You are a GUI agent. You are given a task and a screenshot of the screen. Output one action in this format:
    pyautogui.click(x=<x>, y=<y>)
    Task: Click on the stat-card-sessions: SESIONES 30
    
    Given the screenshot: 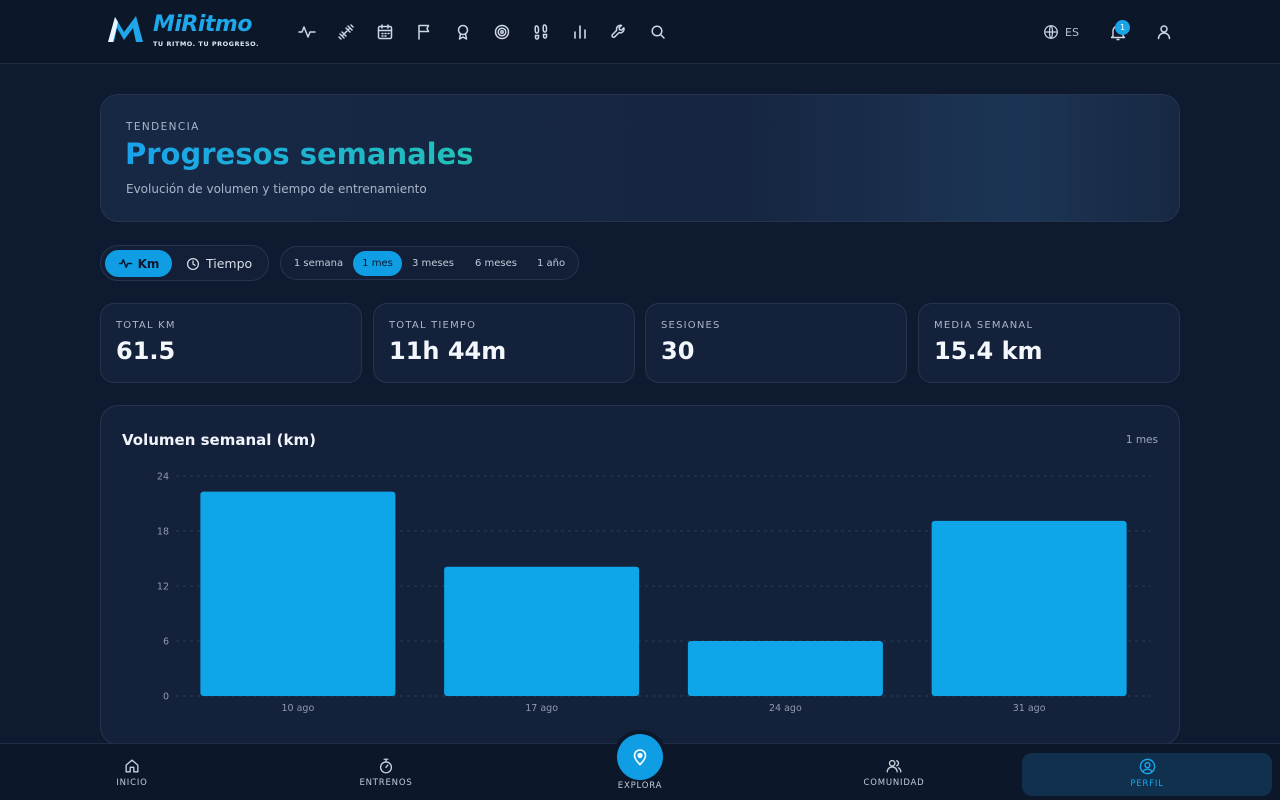 What is the action you would take?
    pyautogui.click(x=776, y=343)
    